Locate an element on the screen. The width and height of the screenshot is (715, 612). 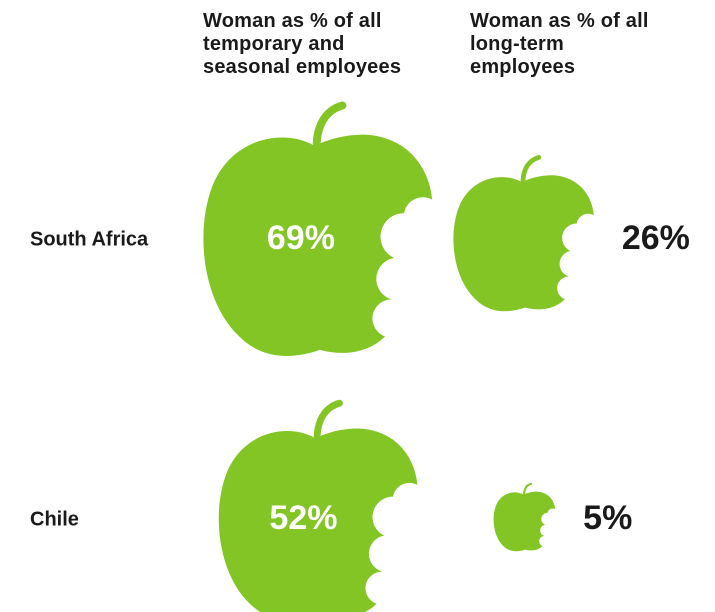
value-label: 52% is located at coordinates (303, 518).